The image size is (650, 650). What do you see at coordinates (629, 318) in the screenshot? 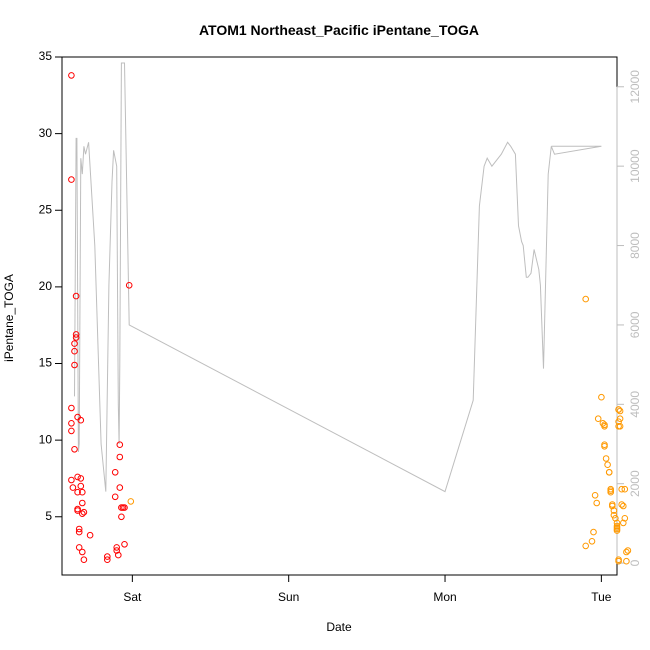
I see `y-axis-right: 0 2000 4000 6000 8000 10000 12000` at bounding box center [629, 318].